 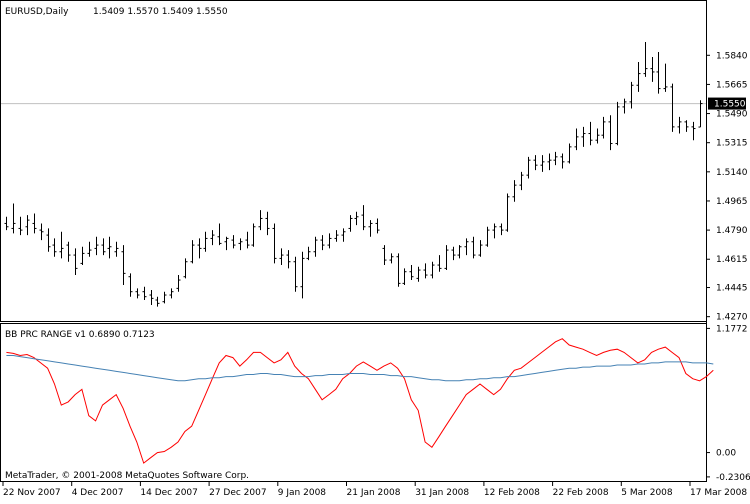 What do you see at coordinates (732, 329) in the screenshot?
I see `indicator-tick-label: 1.1772` at bounding box center [732, 329].